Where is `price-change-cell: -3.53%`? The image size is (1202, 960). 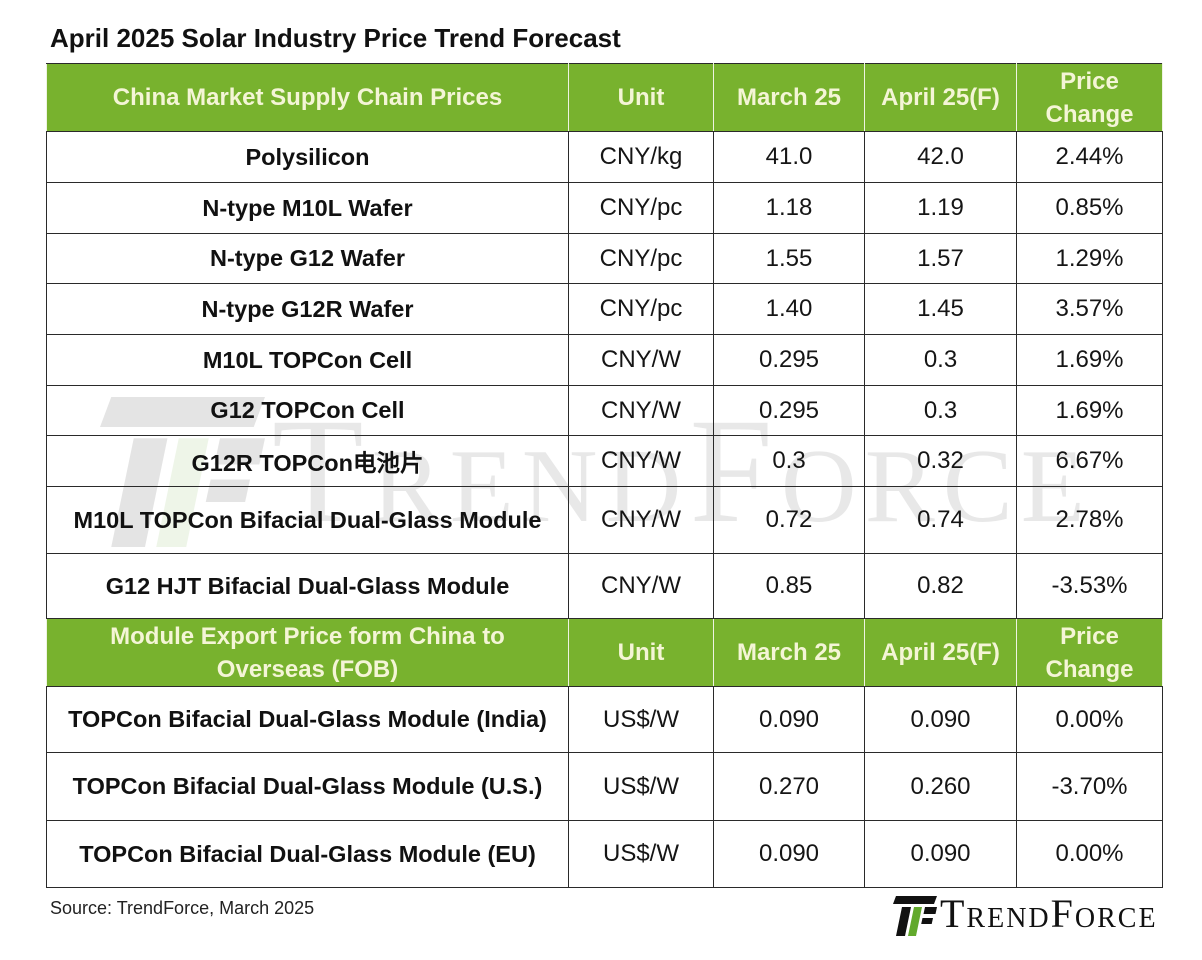 price-change-cell: -3.53% is located at coordinates (1089, 586).